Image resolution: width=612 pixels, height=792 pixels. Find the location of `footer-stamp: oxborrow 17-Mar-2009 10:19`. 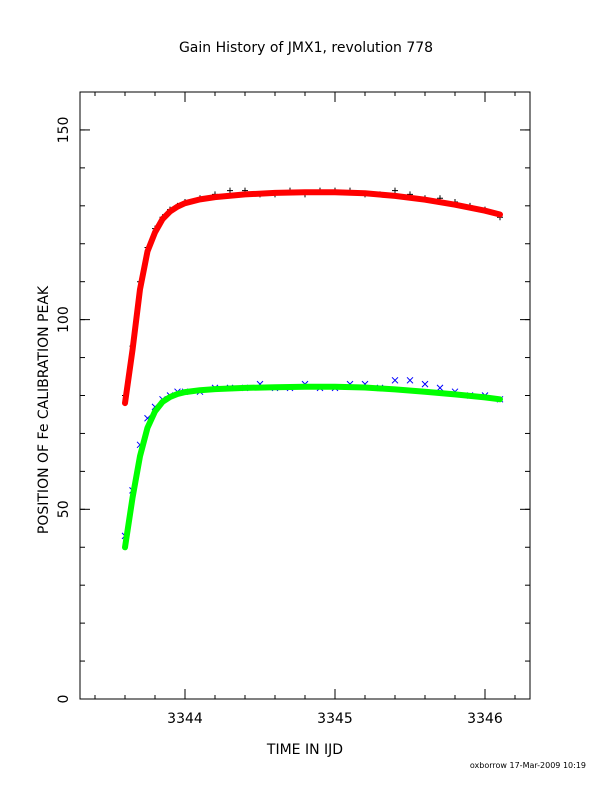

footer-stamp: oxborrow 17-Mar-2009 10:19 is located at coordinates (528, 765).